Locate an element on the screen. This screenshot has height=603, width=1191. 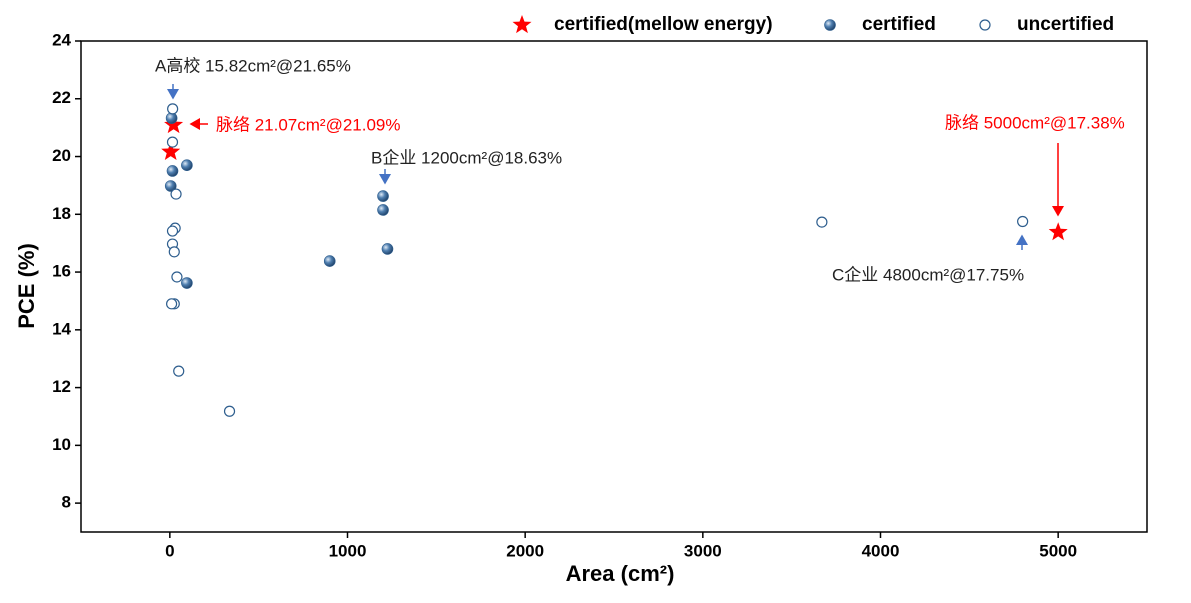
annotation: 脉络 21.07cm²@21.09% is located at coordinates (308, 124).